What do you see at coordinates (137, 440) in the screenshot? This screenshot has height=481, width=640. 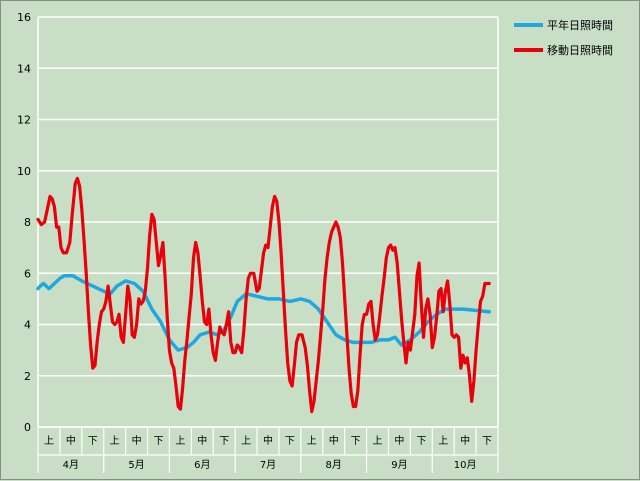 I see `x-period-label-4: 中` at bounding box center [137, 440].